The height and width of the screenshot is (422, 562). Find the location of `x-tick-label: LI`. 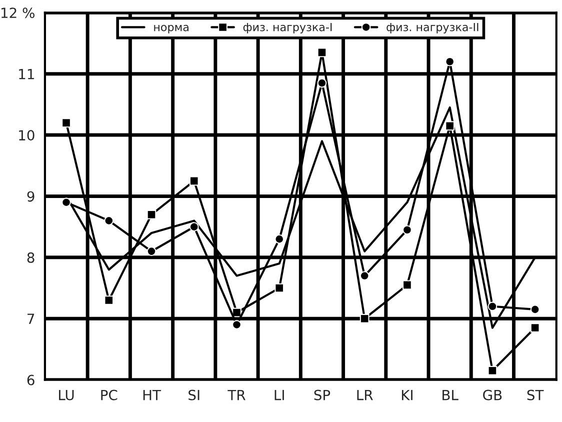

x-tick-label: LI is located at coordinates (279, 395).